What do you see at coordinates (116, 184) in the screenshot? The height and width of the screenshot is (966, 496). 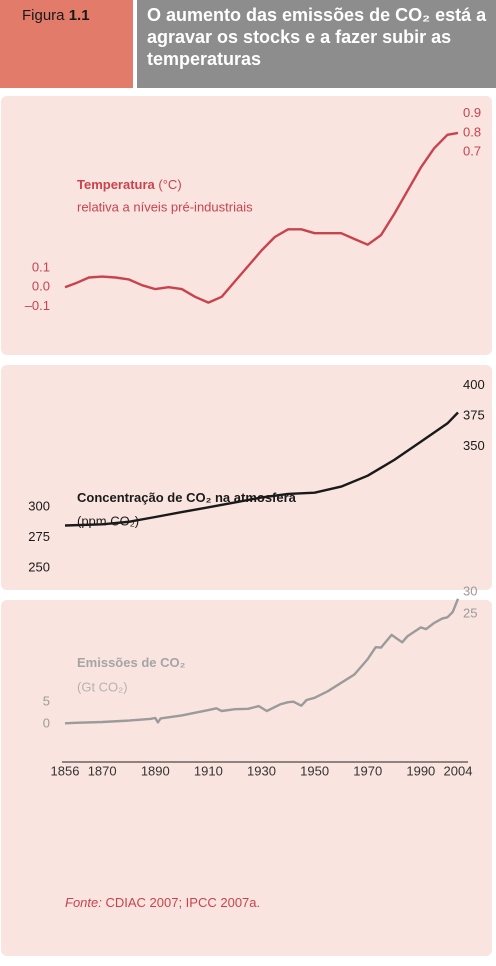 I see `series-name: Temperatura` at bounding box center [116, 184].